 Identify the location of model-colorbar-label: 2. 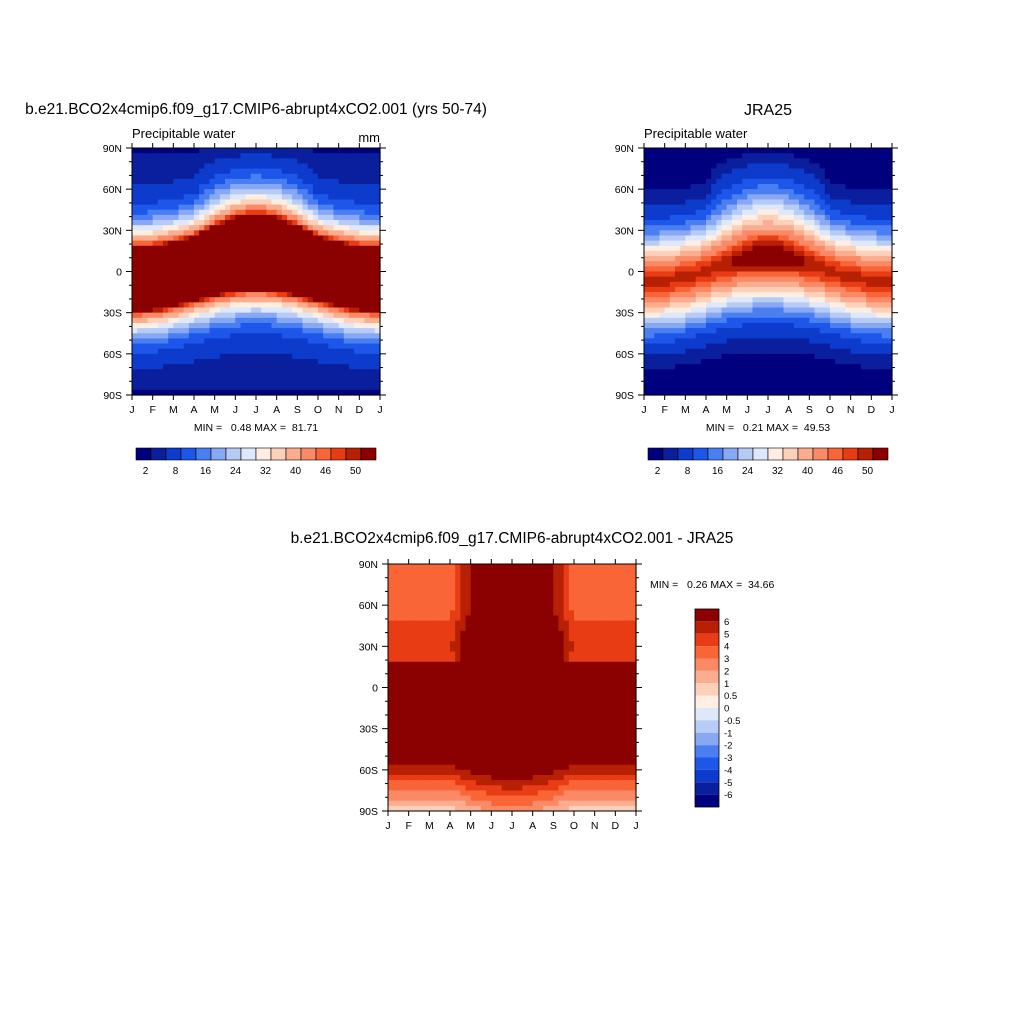
(146, 471).